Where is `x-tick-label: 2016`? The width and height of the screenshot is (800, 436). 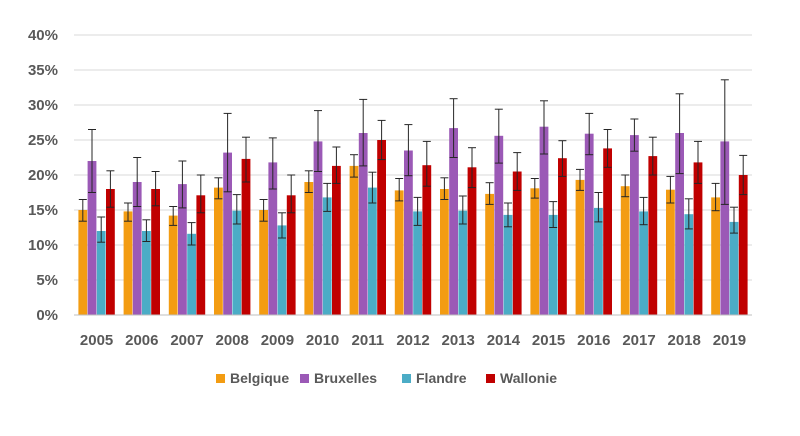 x-tick-label: 2016 is located at coordinates (593, 340).